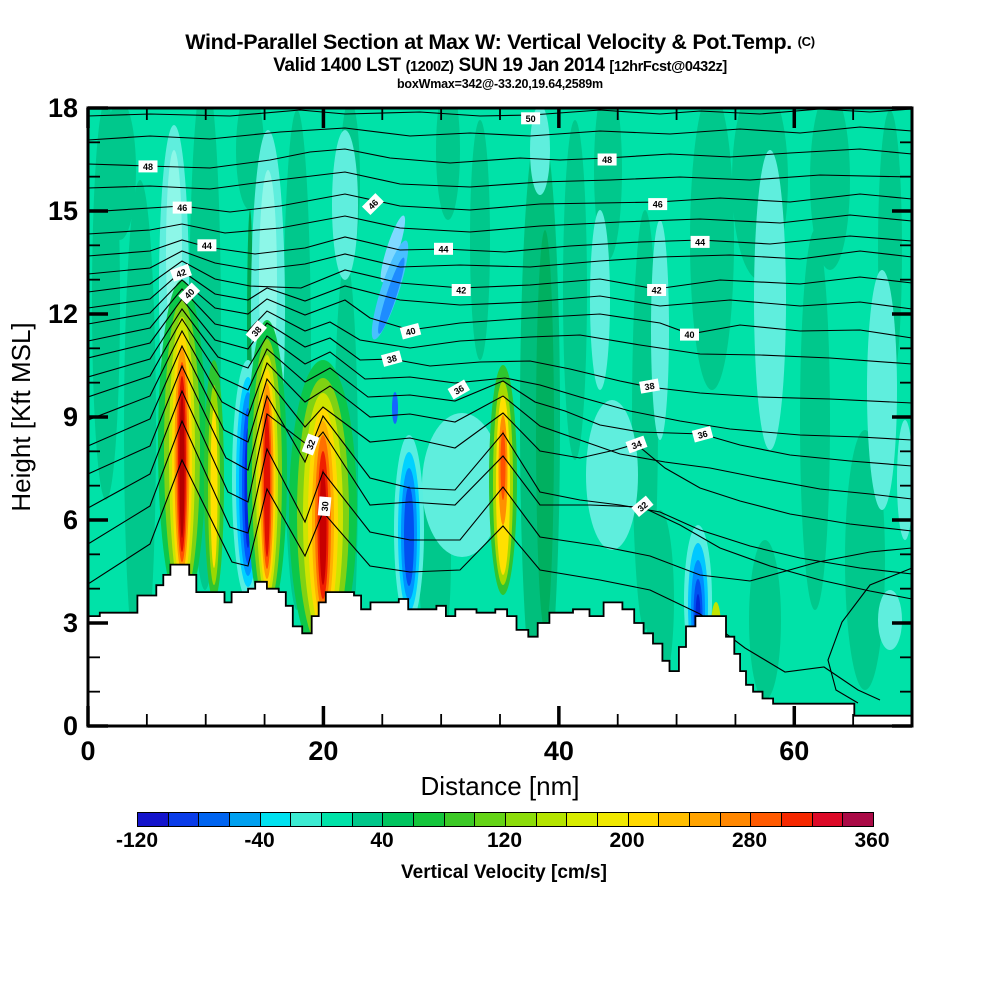 Image resolution: width=1000 pixels, height=1000 pixels. I want to click on colorbar-tick-label: -120, so click(137, 840).